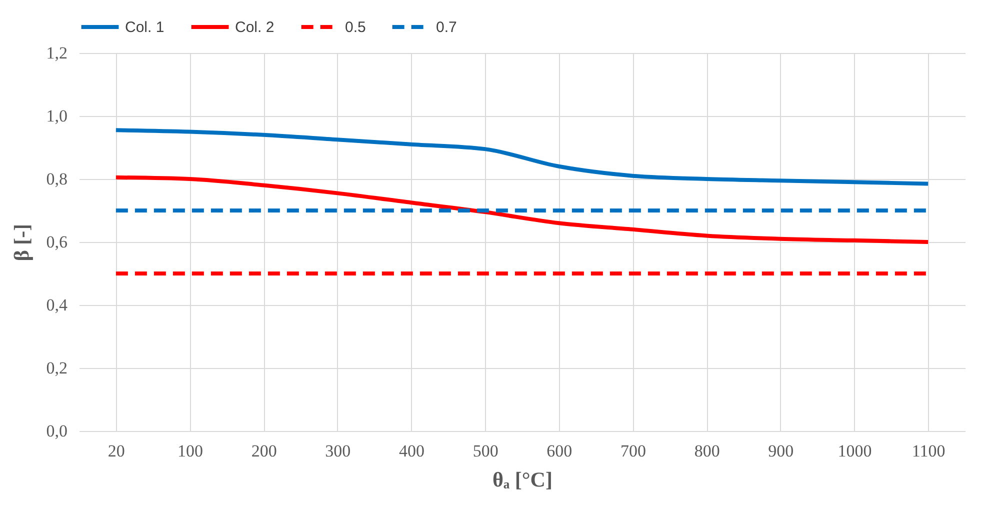 This screenshot has width=989, height=514. What do you see at coordinates (522, 480) in the screenshot?
I see `x-axis-title: θₐ [°C]` at bounding box center [522, 480].